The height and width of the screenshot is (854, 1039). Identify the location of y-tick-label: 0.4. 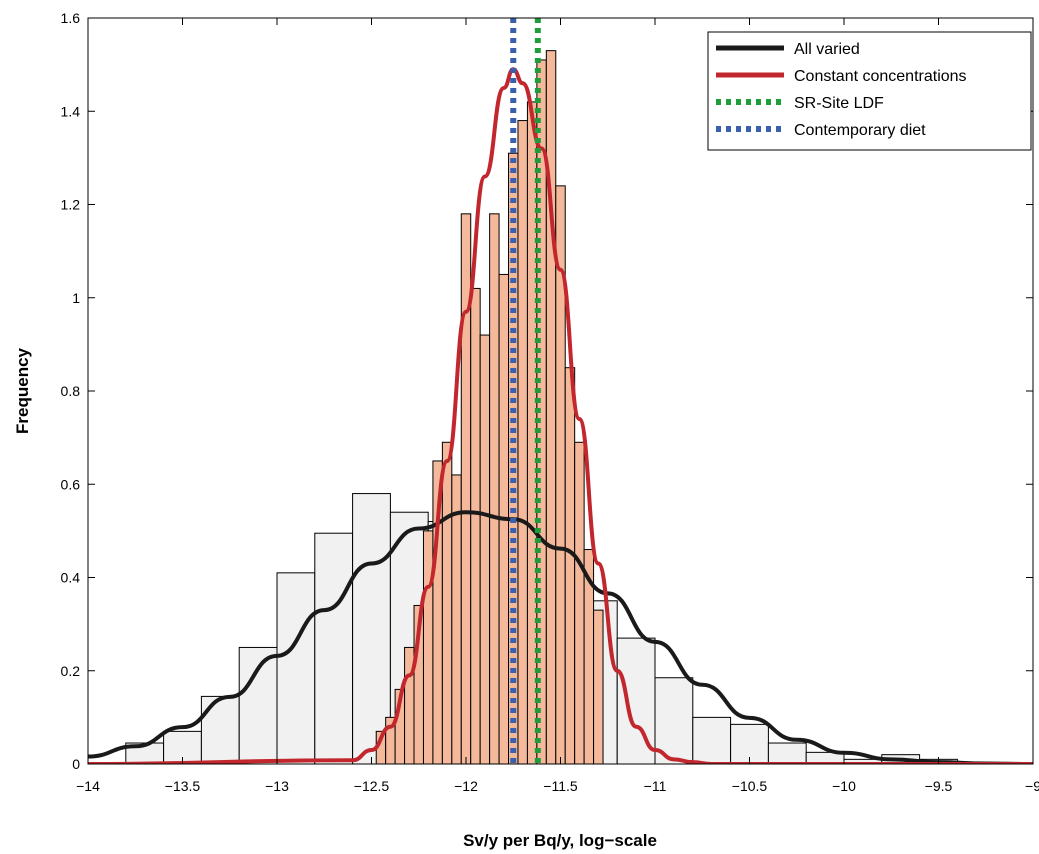
(71, 578).